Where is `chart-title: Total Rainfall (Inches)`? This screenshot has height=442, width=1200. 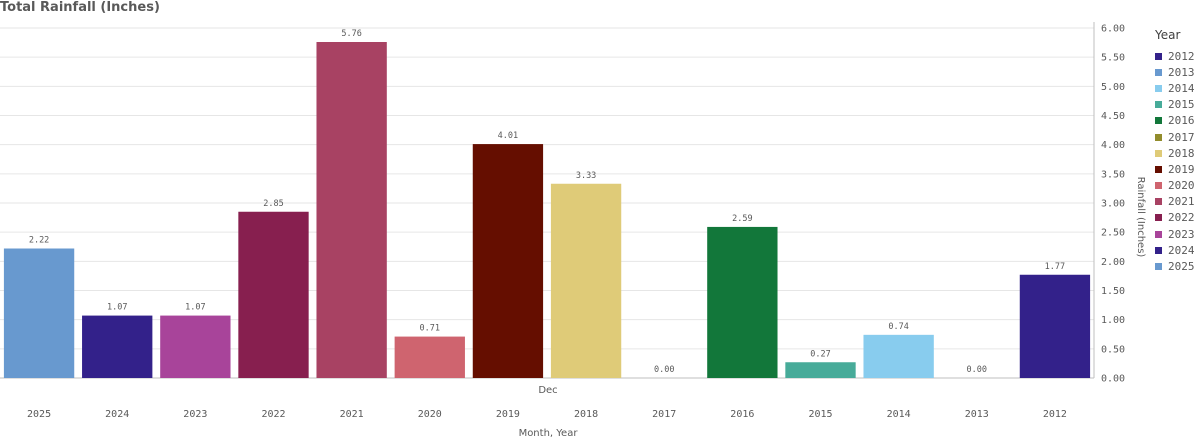
chart-title: Total Rainfall (Inches) is located at coordinates (80, 7).